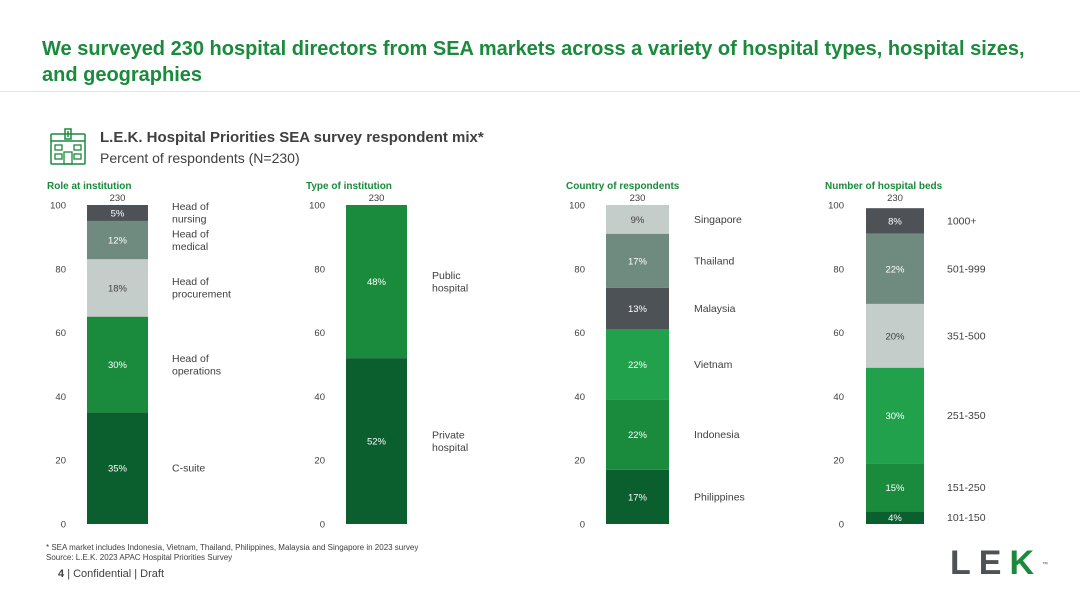  Describe the element at coordinates (188, 469) in the screenshot. I see `segment-category-label: C-suite` at that location.